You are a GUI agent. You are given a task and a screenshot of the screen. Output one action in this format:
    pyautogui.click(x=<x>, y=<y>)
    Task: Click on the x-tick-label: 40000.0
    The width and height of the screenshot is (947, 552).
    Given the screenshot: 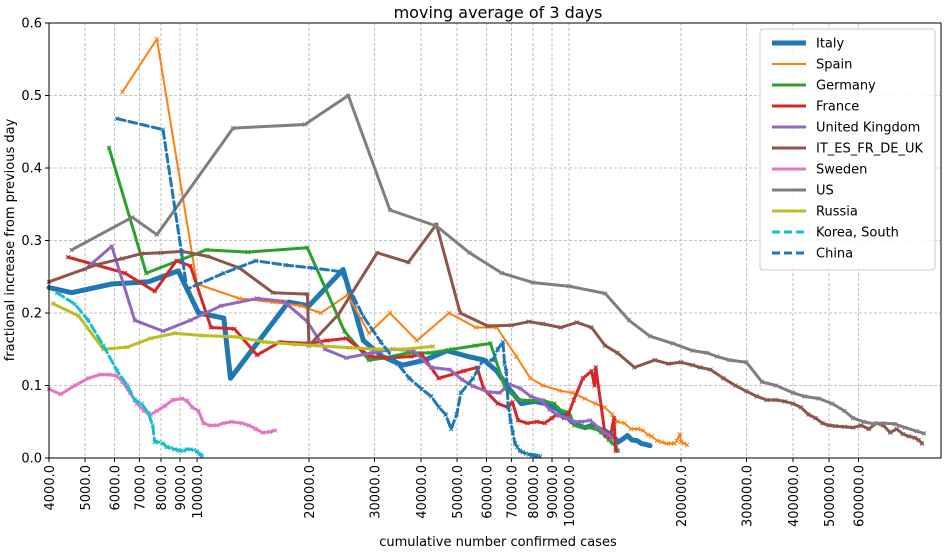 What is the action you would take?
    pyautogui.click(x=422, y=492)
    